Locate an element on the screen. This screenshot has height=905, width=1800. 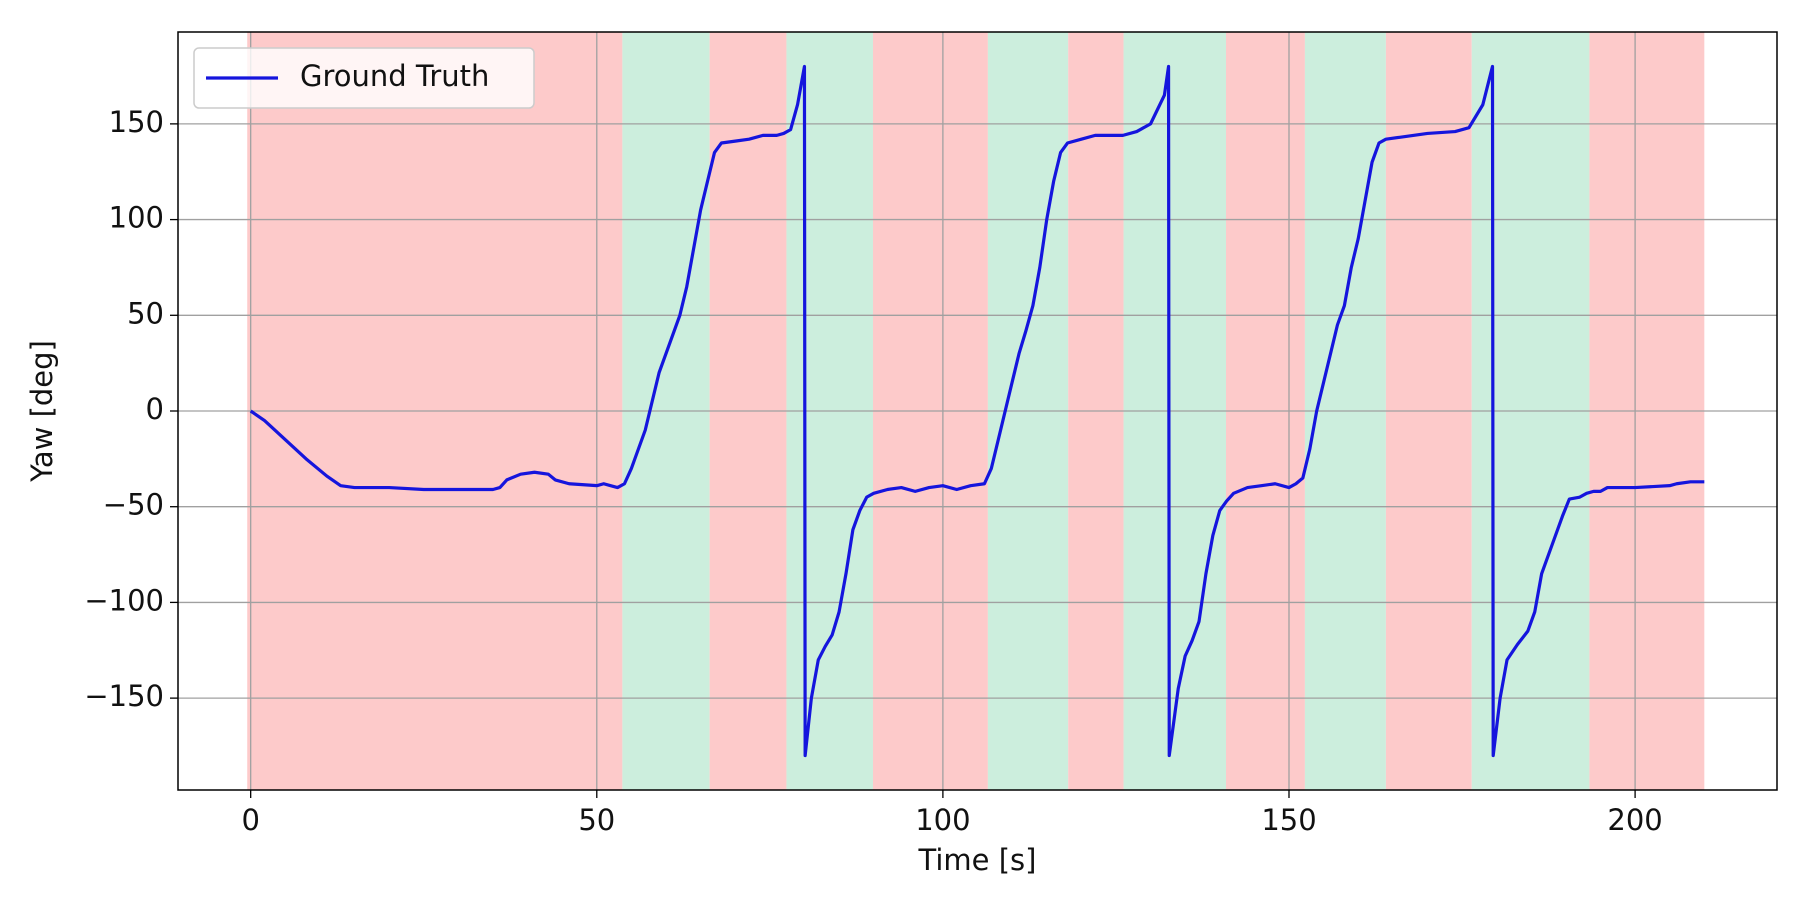
legend: Ground Truth is located at coordinates (364, 78).